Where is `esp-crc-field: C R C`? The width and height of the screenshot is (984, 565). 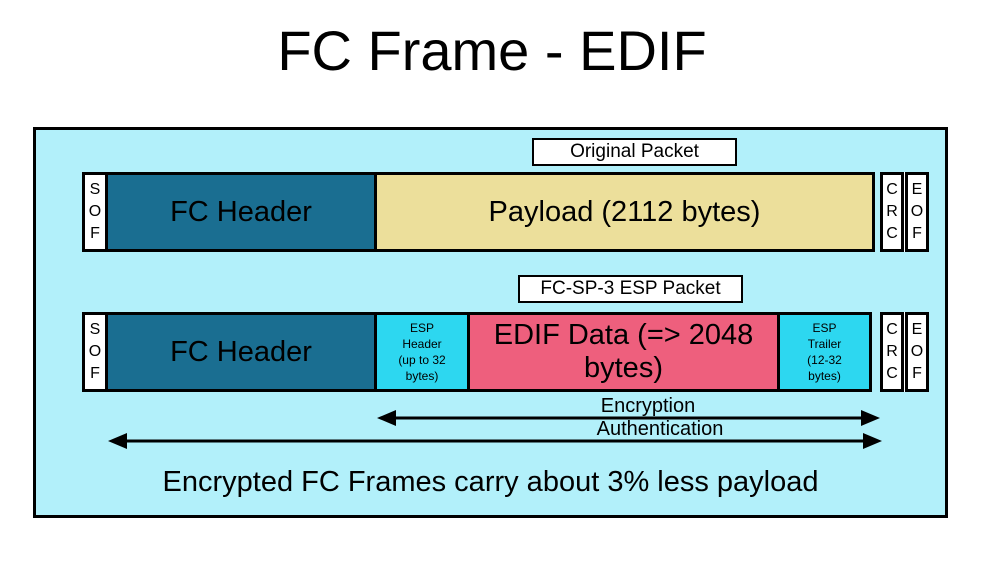 esp-crc-field: C R C is located at coordinates (892, 352).